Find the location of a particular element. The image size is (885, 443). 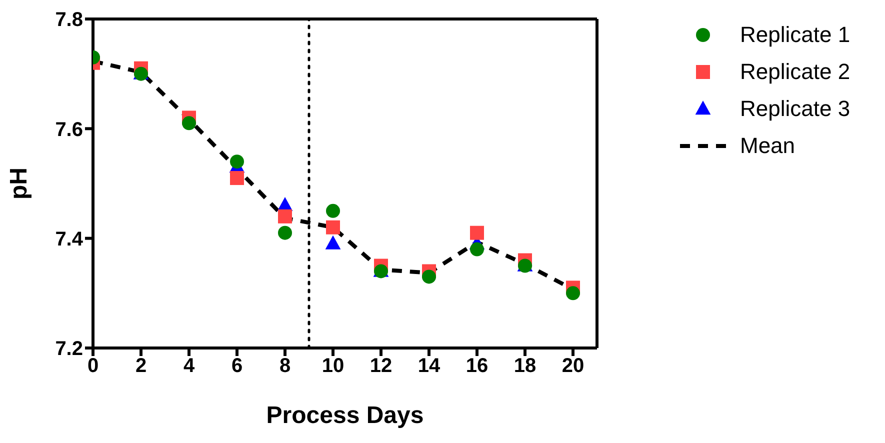

x-tick-label: 18 is located at coordinates (525, 366).